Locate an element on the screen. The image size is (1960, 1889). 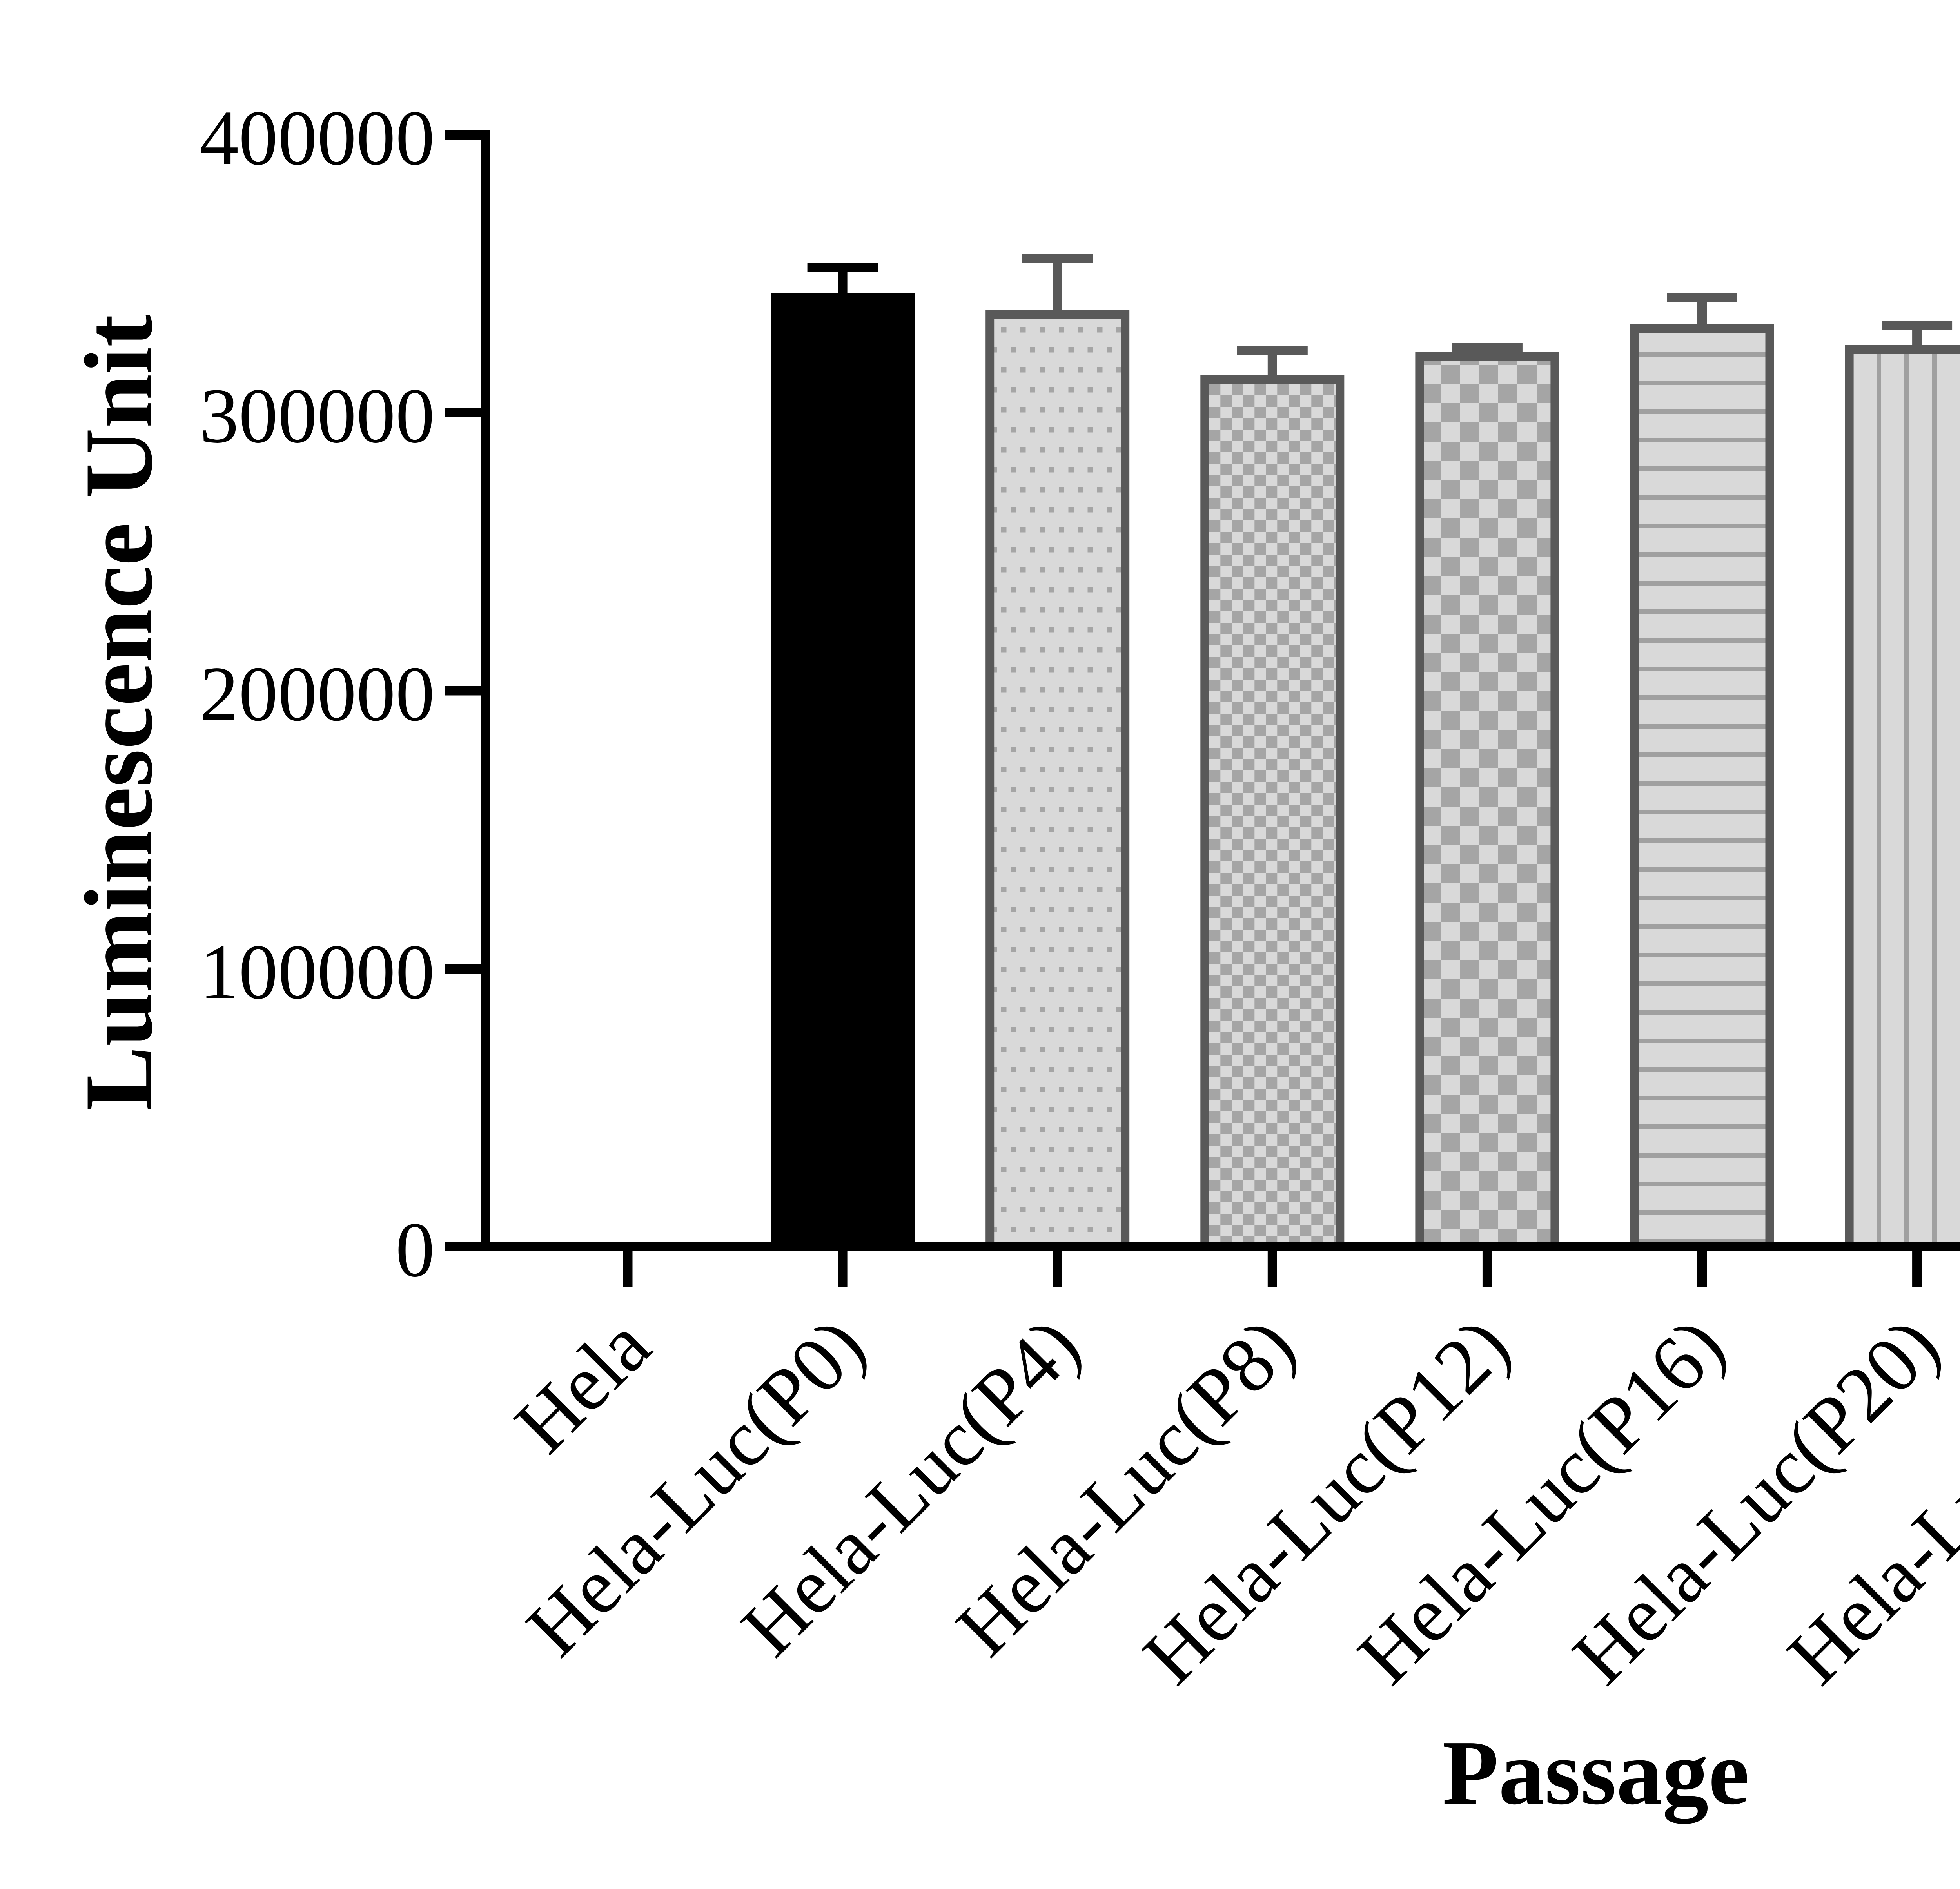
svg-text: 200000 is located at coordinates (317, 694).